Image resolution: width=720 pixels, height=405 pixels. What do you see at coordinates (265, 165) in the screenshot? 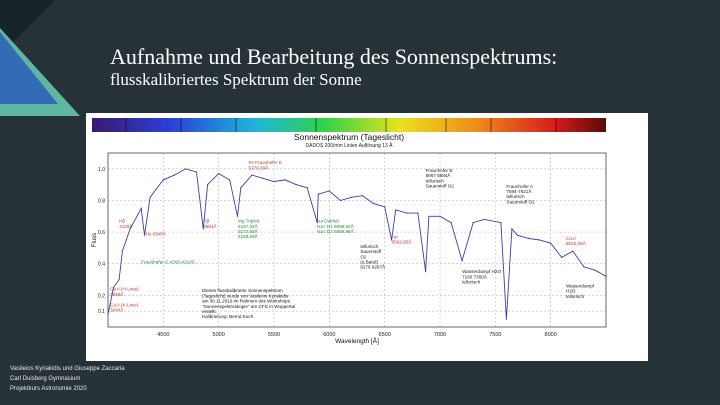
I see `annotation-label: Fe Fraunhofer E 5270,39Å` at bounding box center [265, 165].